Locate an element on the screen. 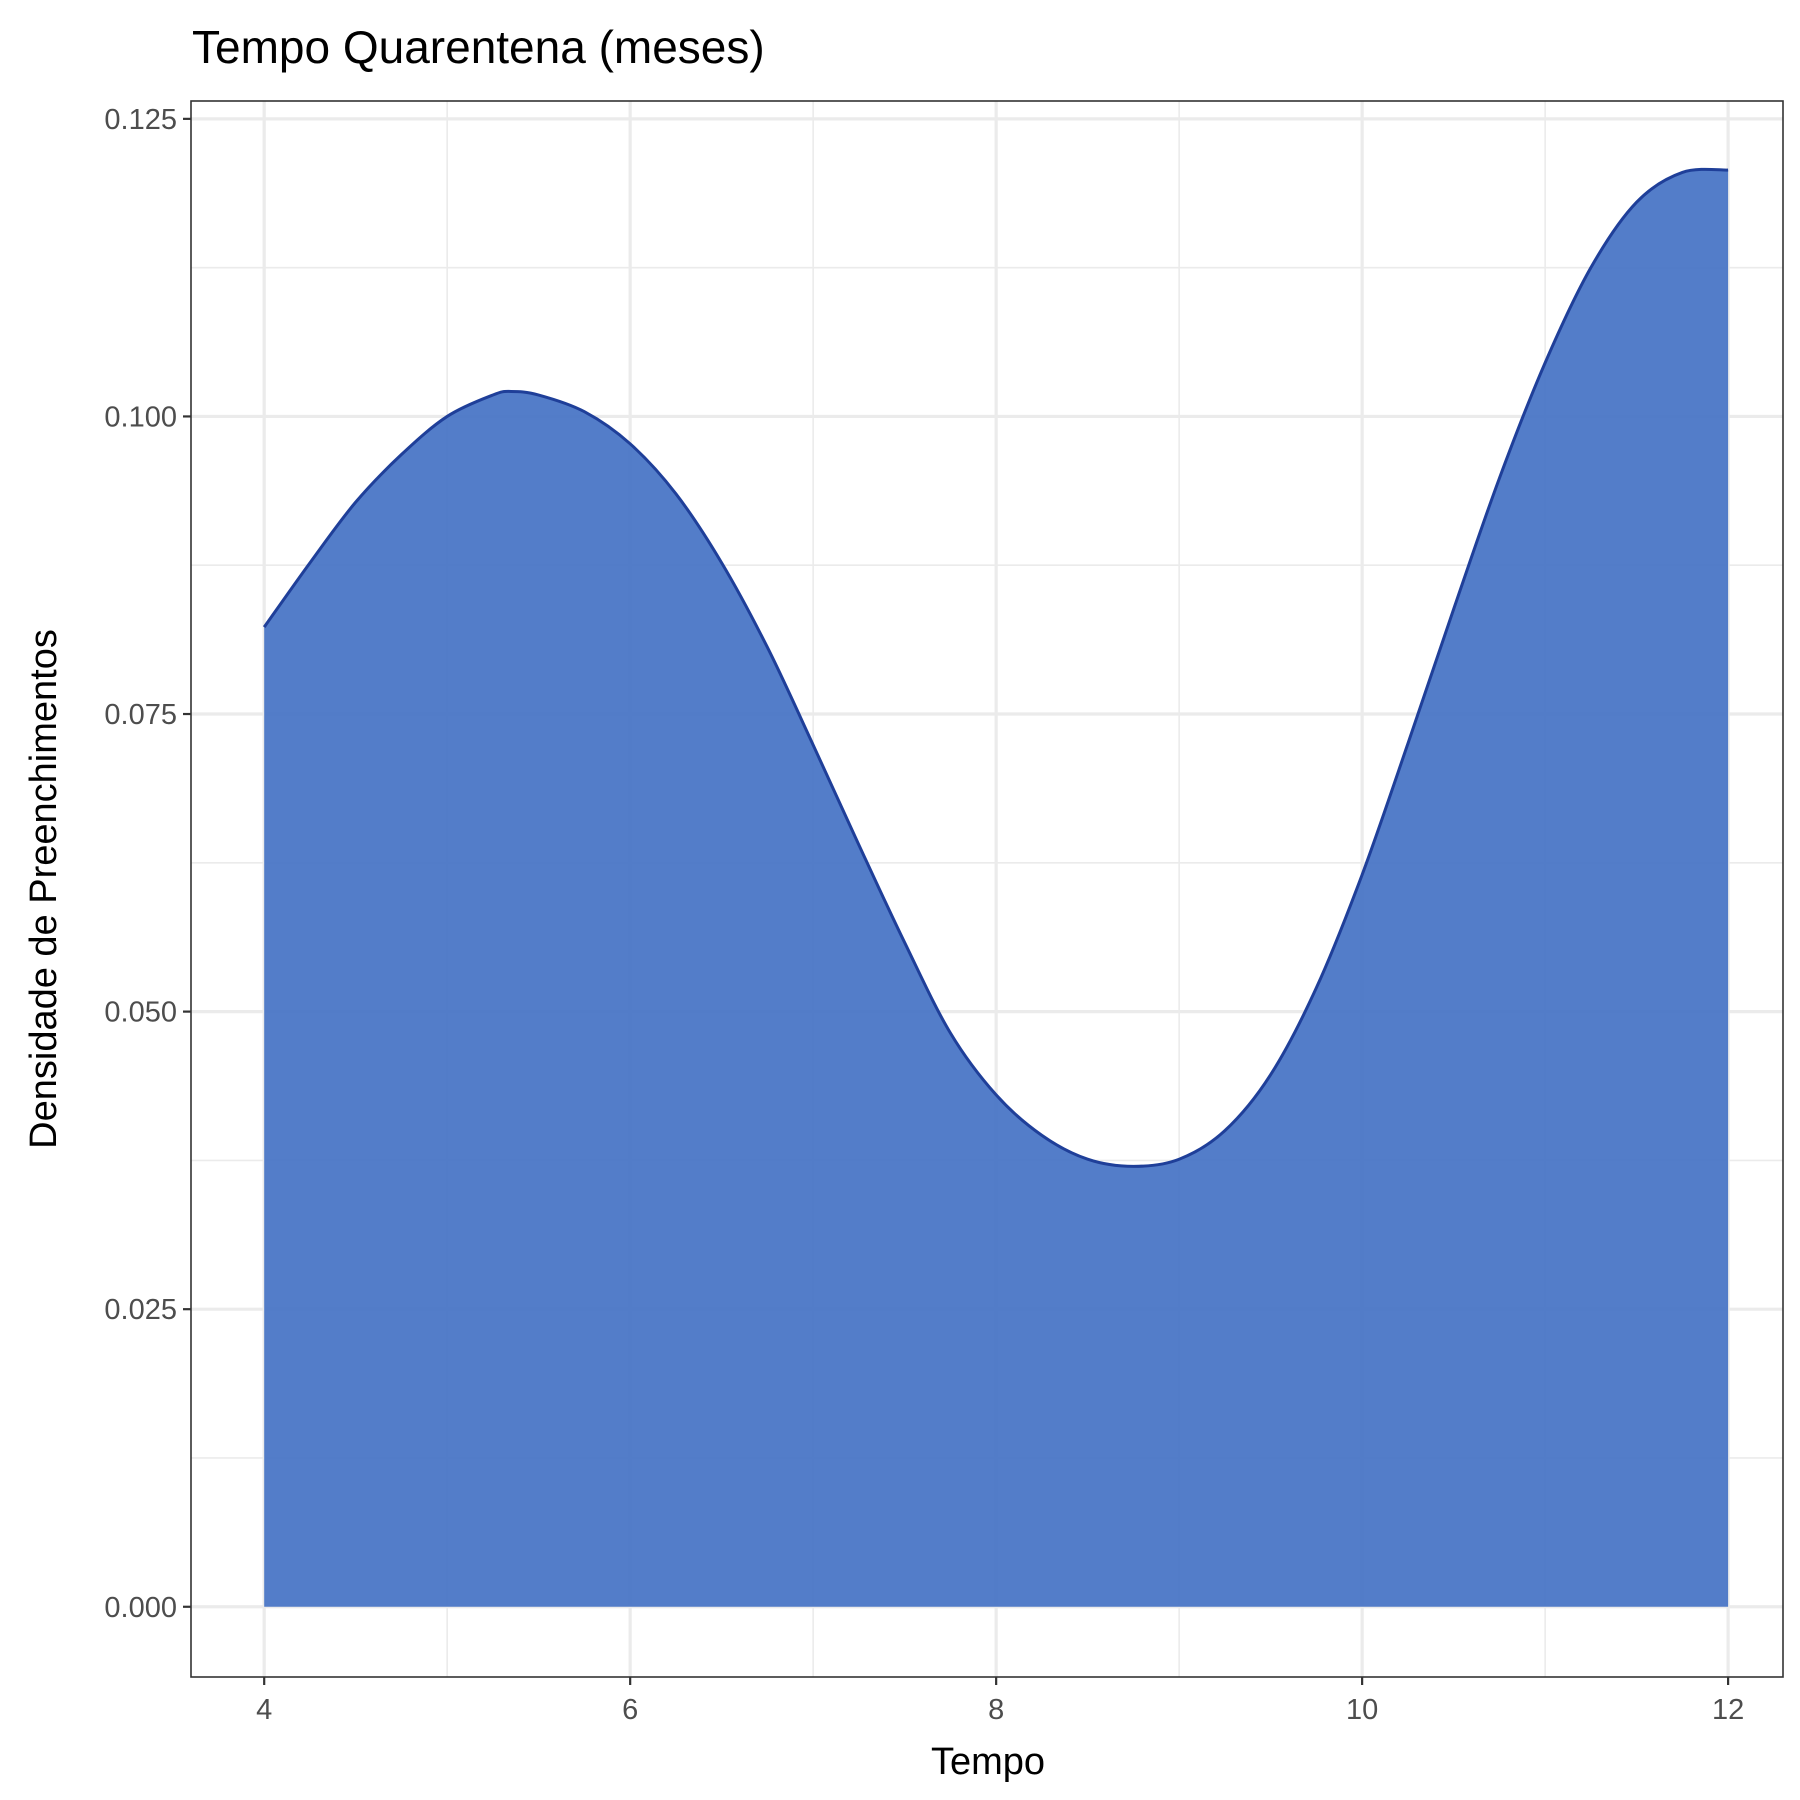 This screenshot has height=1800, width=1800. y-tick-label: 0.125 is located at coordinates (140, 120).